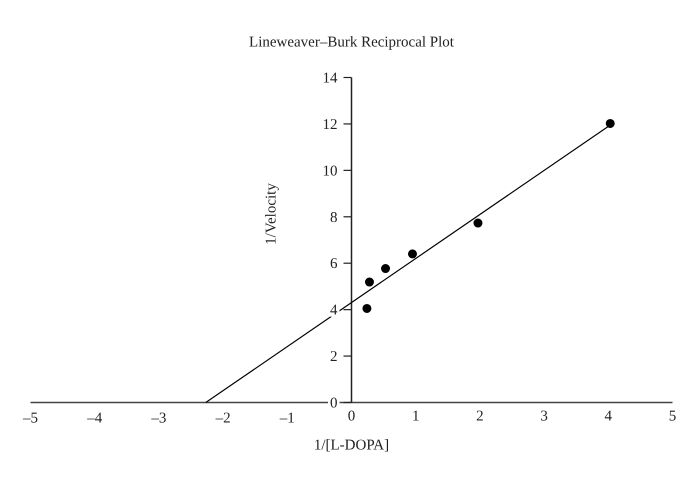 The image size is (682, 481). Describe the element at coordinates (416, 416) in the screenshot. I see `x-tick-label: 1` at that location.